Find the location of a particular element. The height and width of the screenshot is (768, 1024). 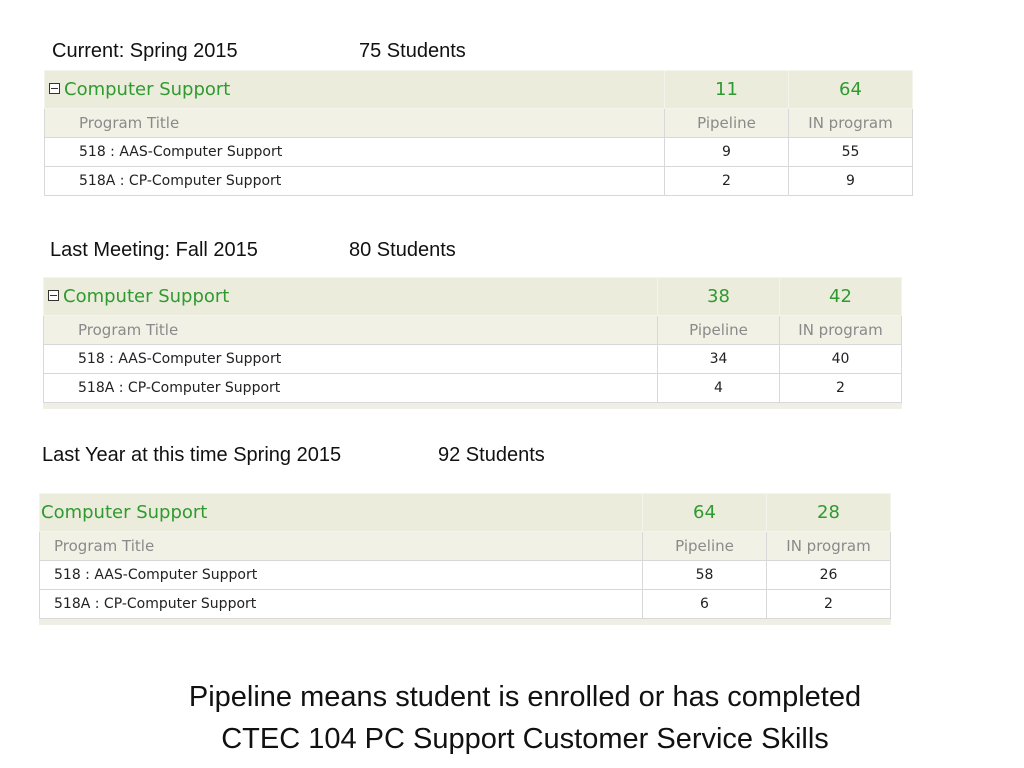

pipeline-cell: 4 is located at coordinates (718, 388).